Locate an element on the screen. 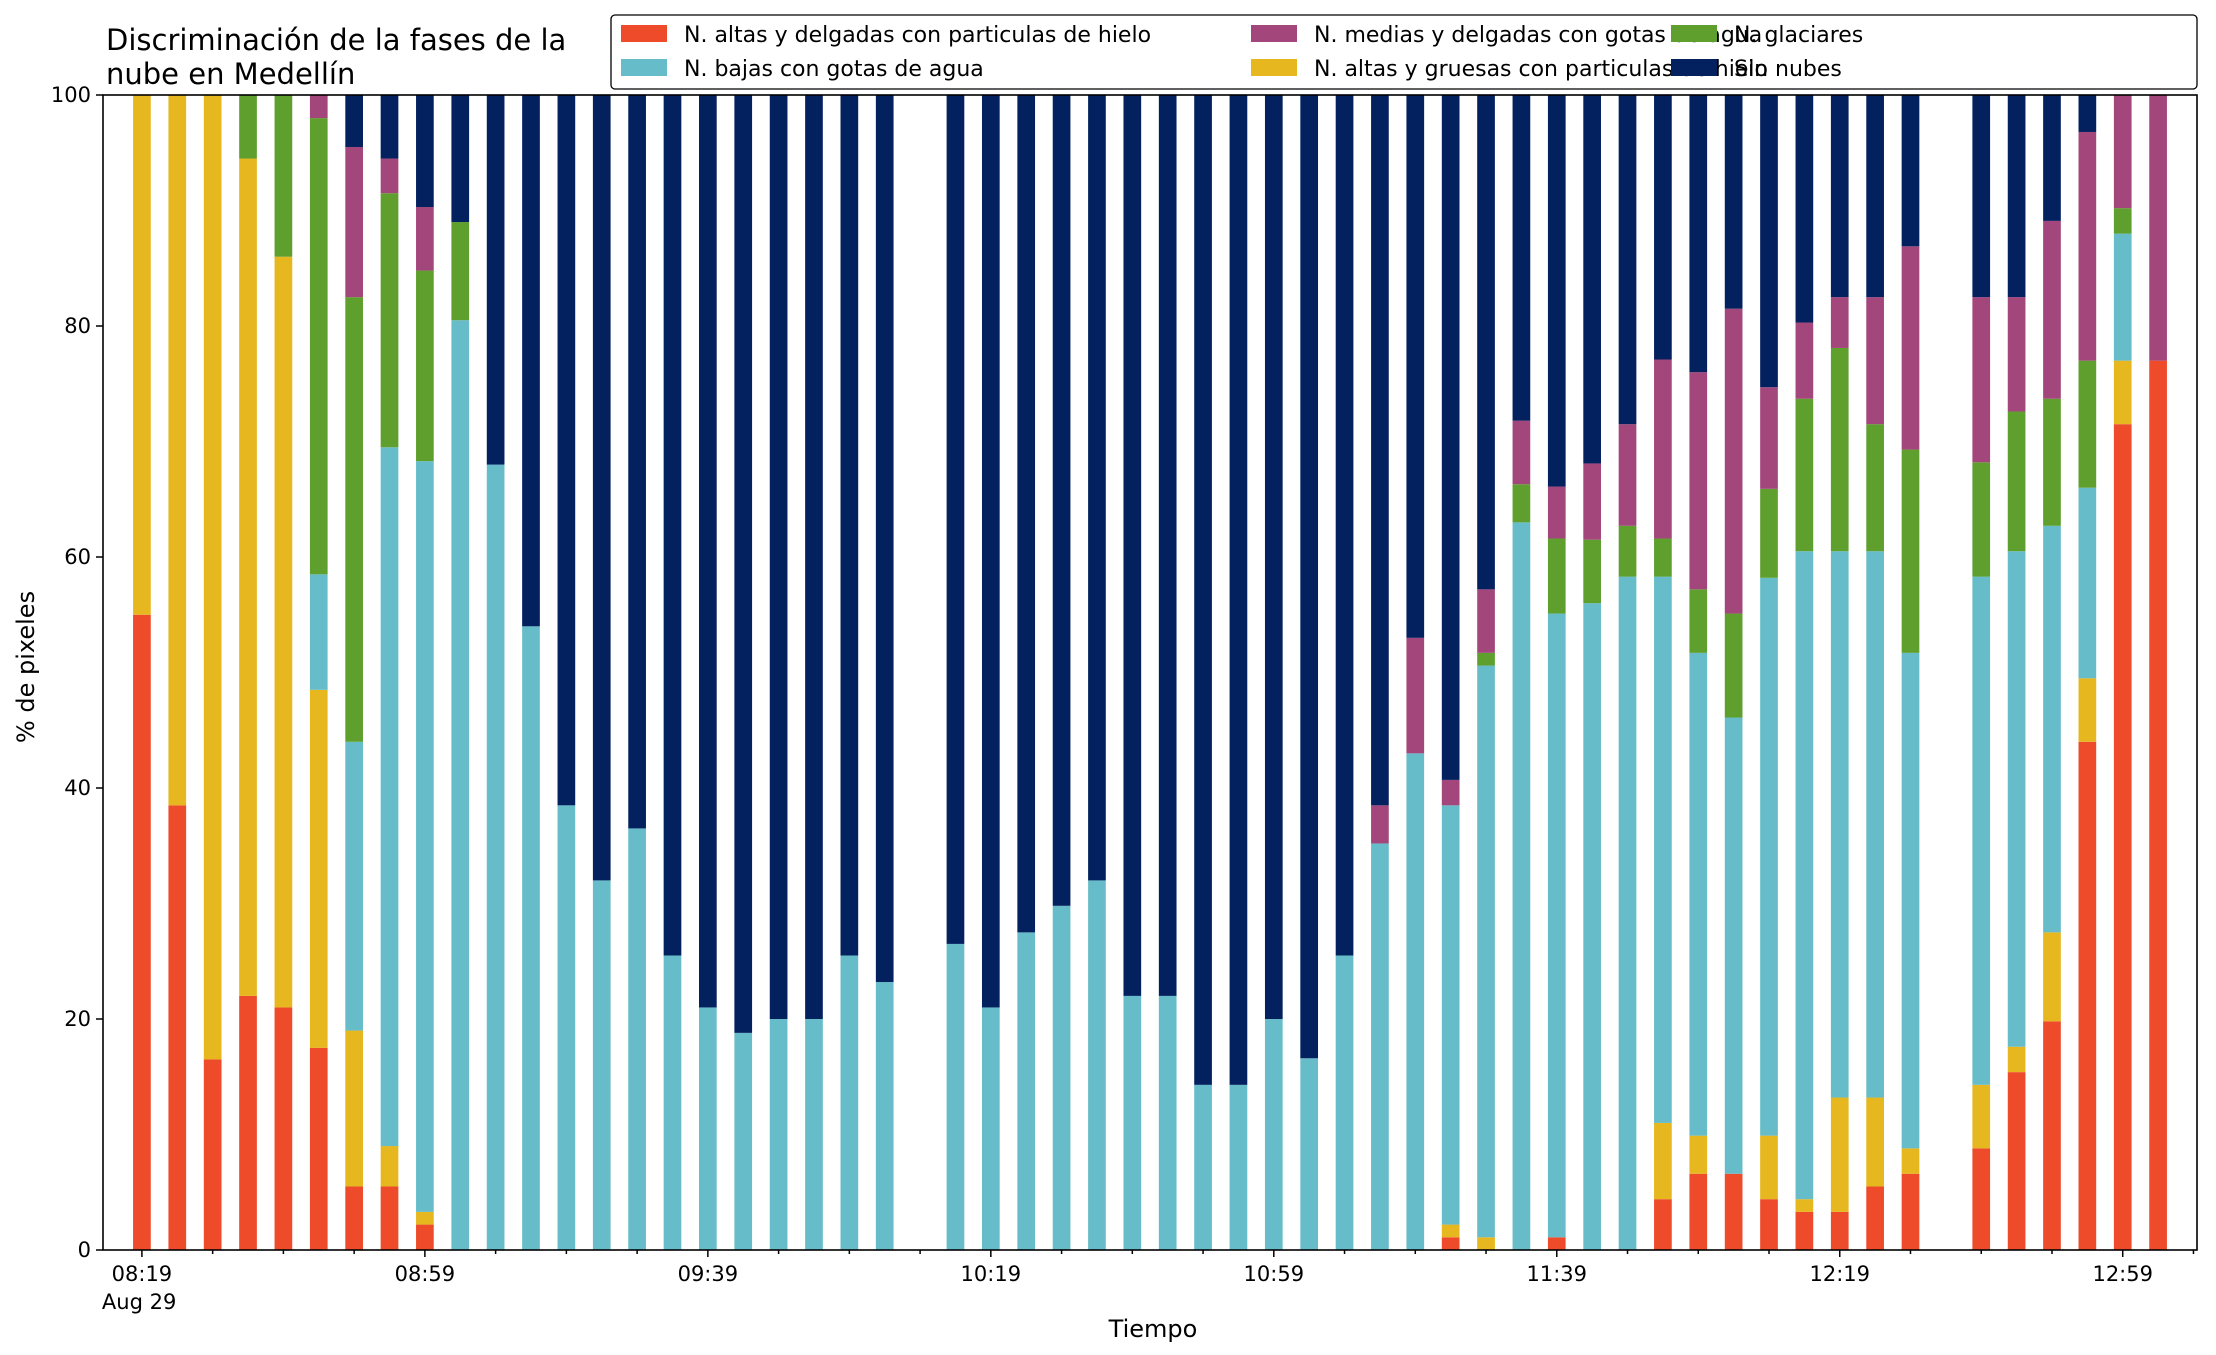 The height and width of the screenshot is (1355, 2216). bar-segment-1034-s2 is located at coordinates (1097, 1065).